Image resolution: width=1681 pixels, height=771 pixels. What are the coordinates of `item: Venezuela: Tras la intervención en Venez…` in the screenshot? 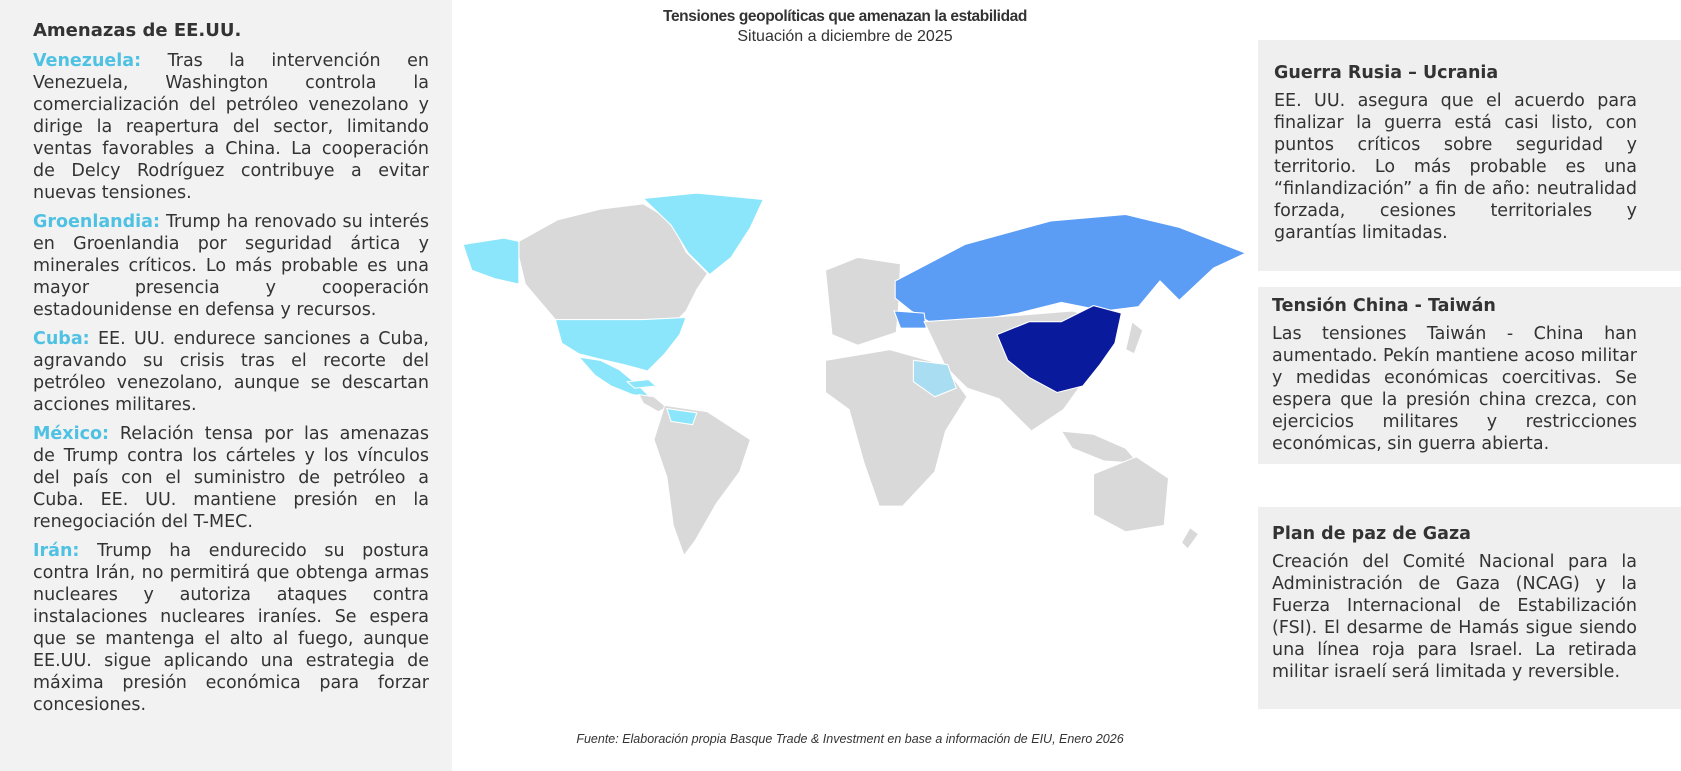 It's located at (231, 127).